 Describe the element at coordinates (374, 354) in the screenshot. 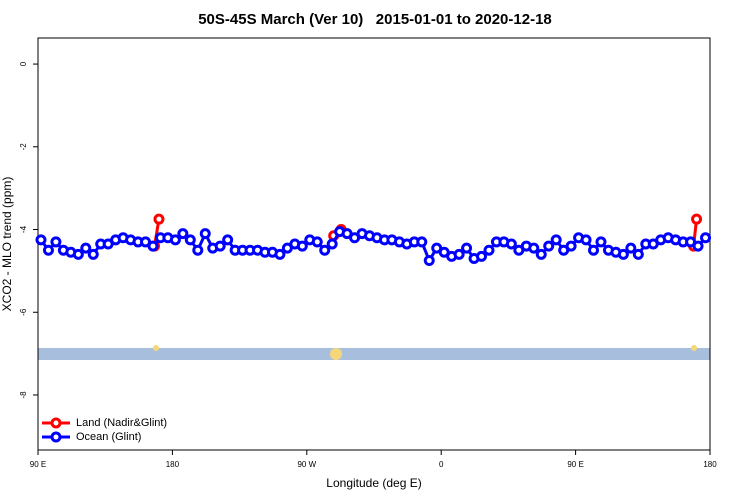

I see `coverage-band` at that location.